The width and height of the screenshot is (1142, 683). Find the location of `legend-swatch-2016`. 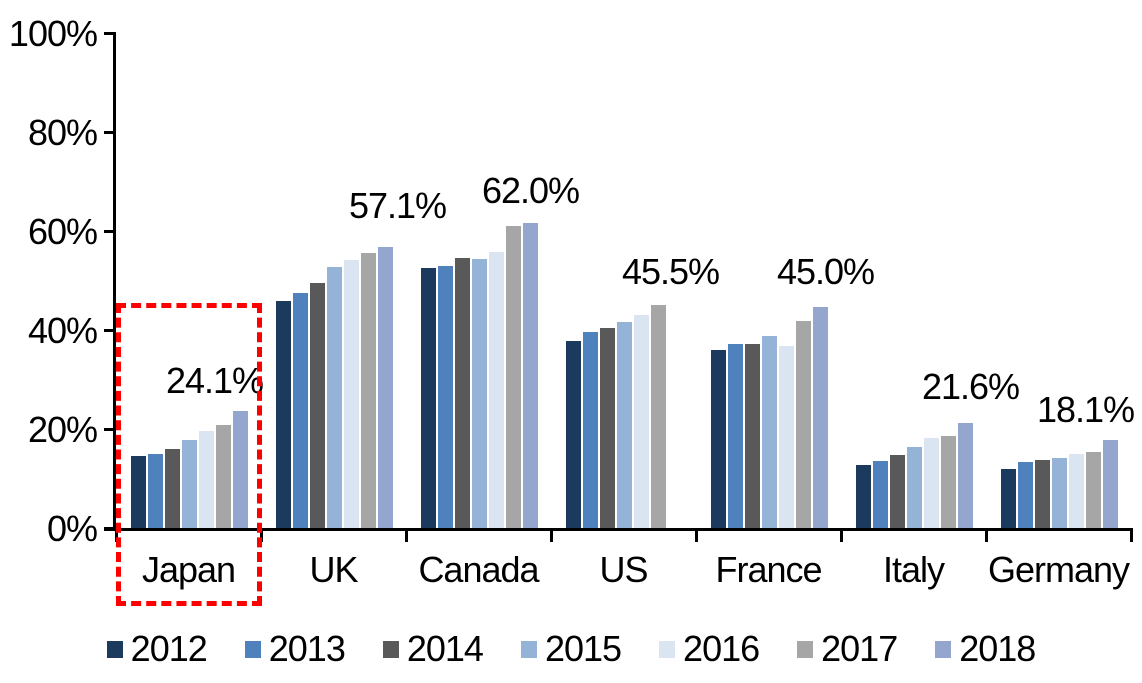

legend-swatch-2016 is located at coordinates (667, 649).